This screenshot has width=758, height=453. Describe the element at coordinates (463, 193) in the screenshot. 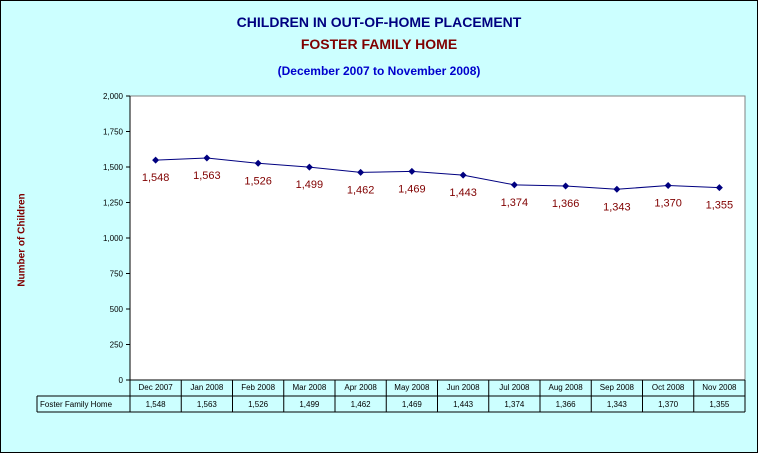

I see `data-label: 1,443` at that location.